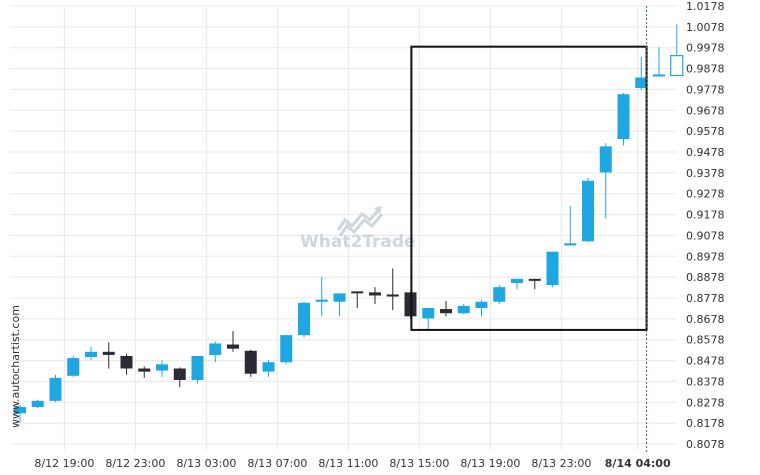 The height and width of the screenshot is (475, 760). I want to click on y-tick-label: 0.9478, so click(705, 152).